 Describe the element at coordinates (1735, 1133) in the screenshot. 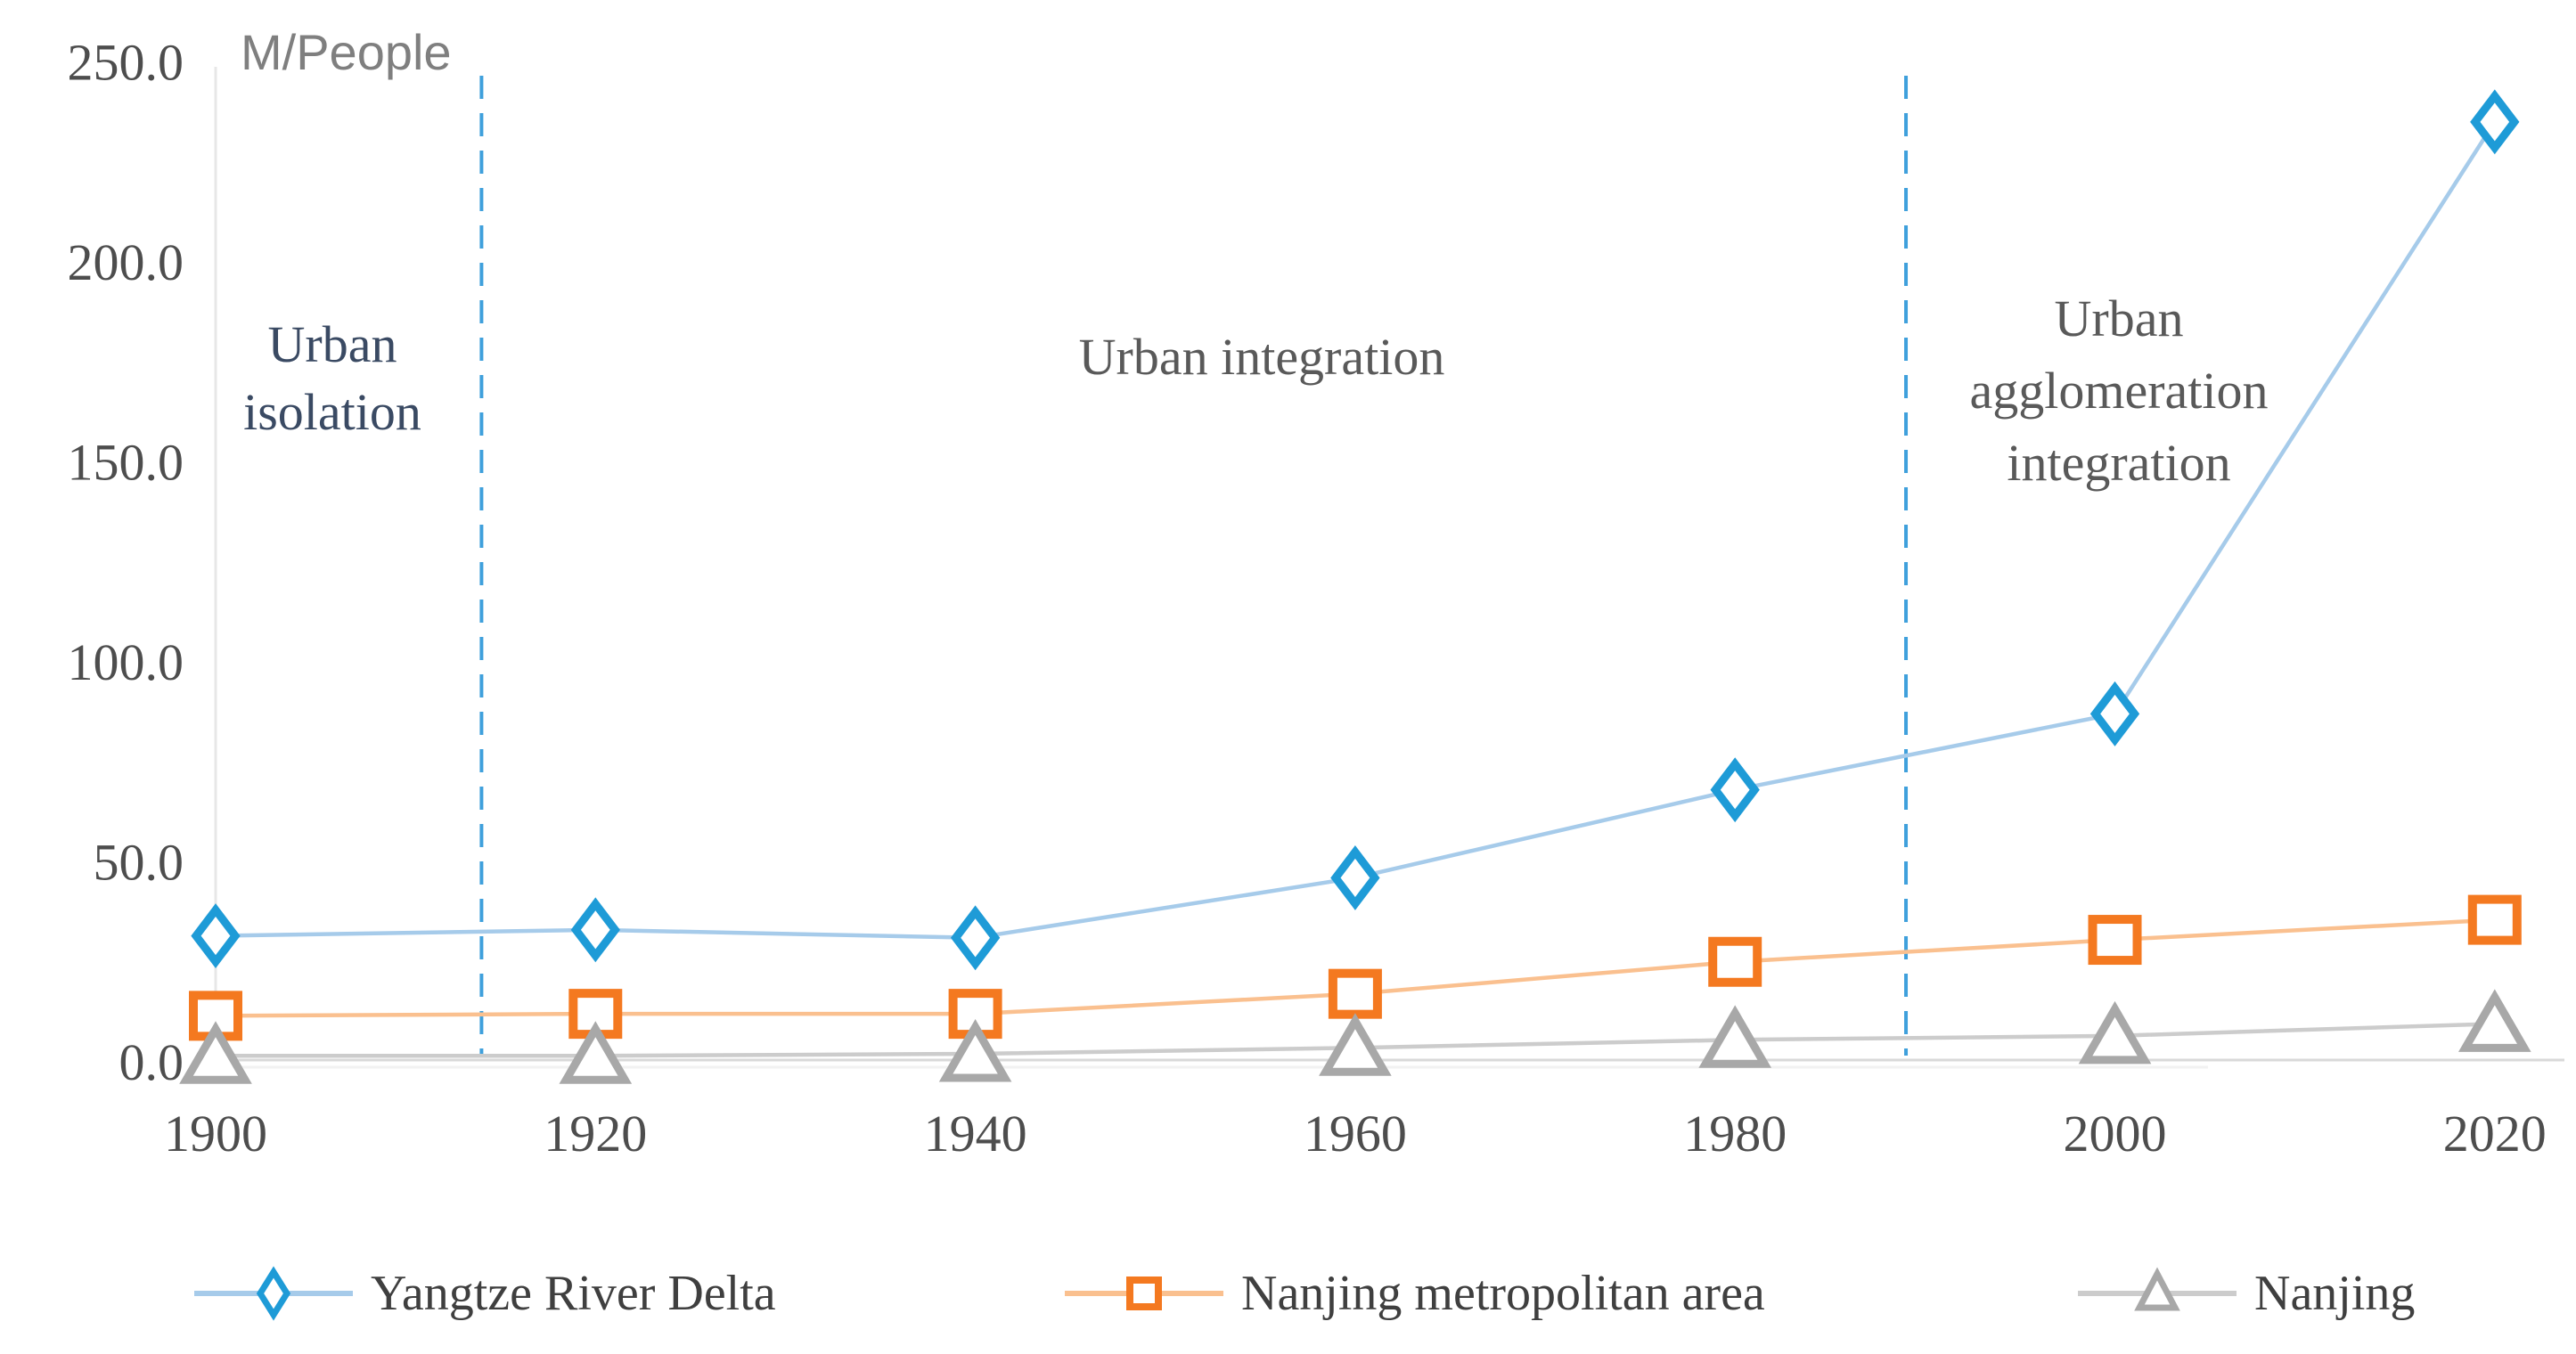

I see `x-tick-label: 1980` at that location.